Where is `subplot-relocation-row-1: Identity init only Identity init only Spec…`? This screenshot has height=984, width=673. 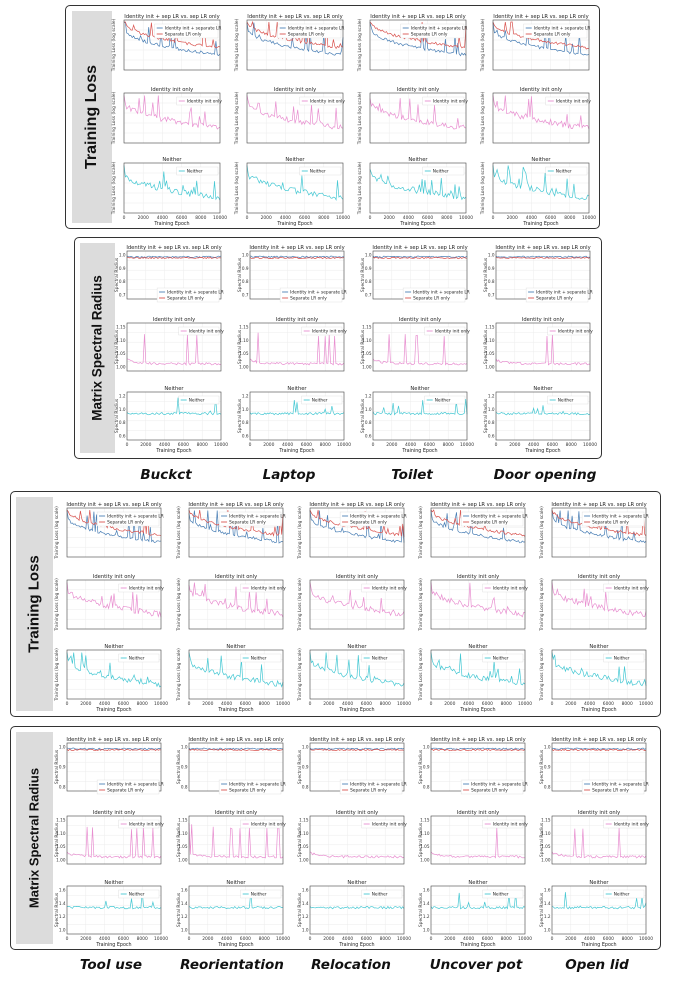 subplot-relocation-row-1: Identity init only Identity init only Spec… is located at coordinates (352, 837).